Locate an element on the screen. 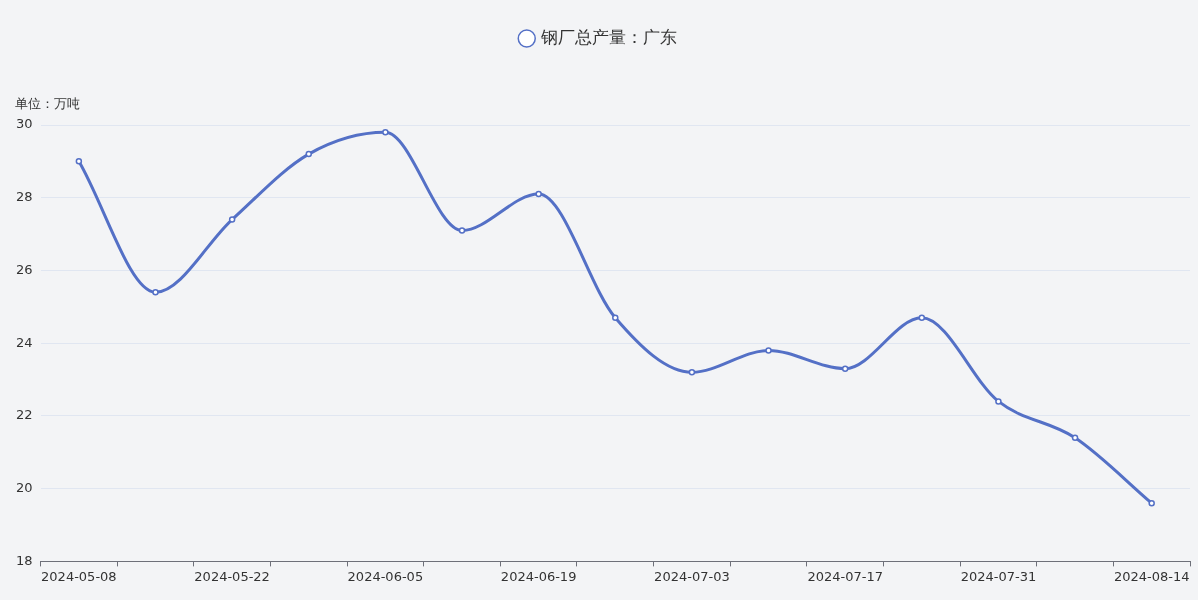 This screenshot has width=1198, height=600. x-tick-label: 2024-06-19 is located at coordinates (538, 576).